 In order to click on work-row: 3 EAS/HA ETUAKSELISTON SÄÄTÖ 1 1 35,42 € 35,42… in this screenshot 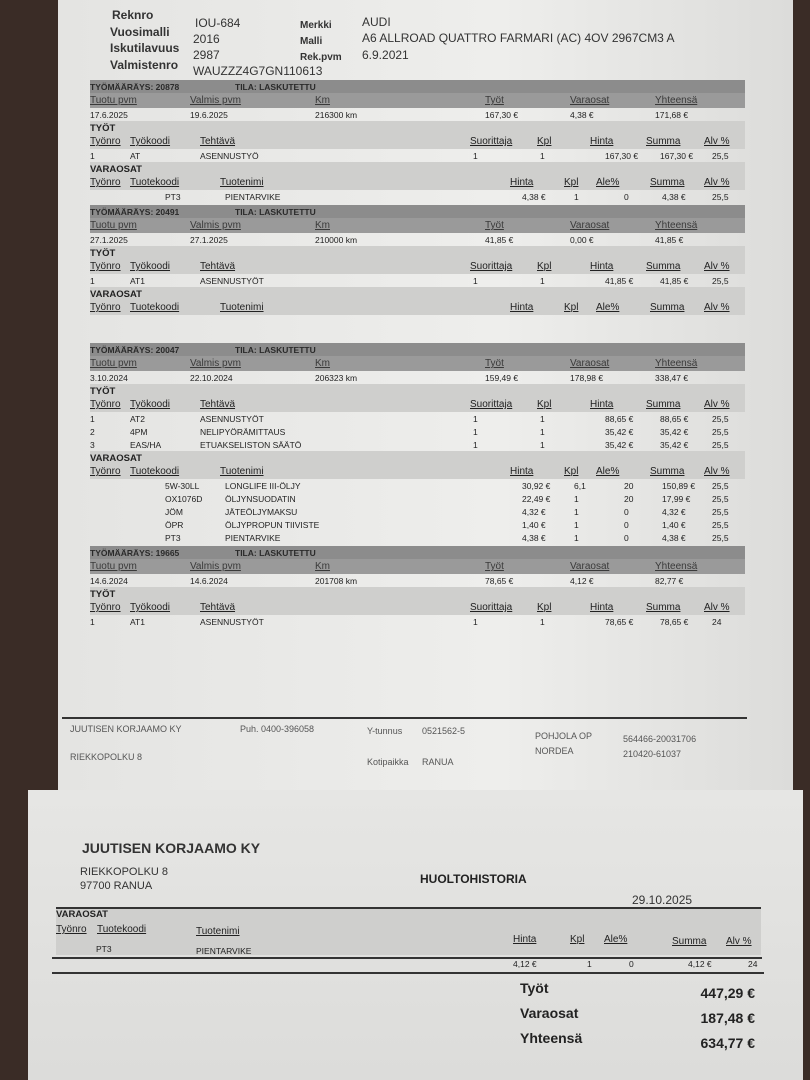, I will do `click(417, 444)`.